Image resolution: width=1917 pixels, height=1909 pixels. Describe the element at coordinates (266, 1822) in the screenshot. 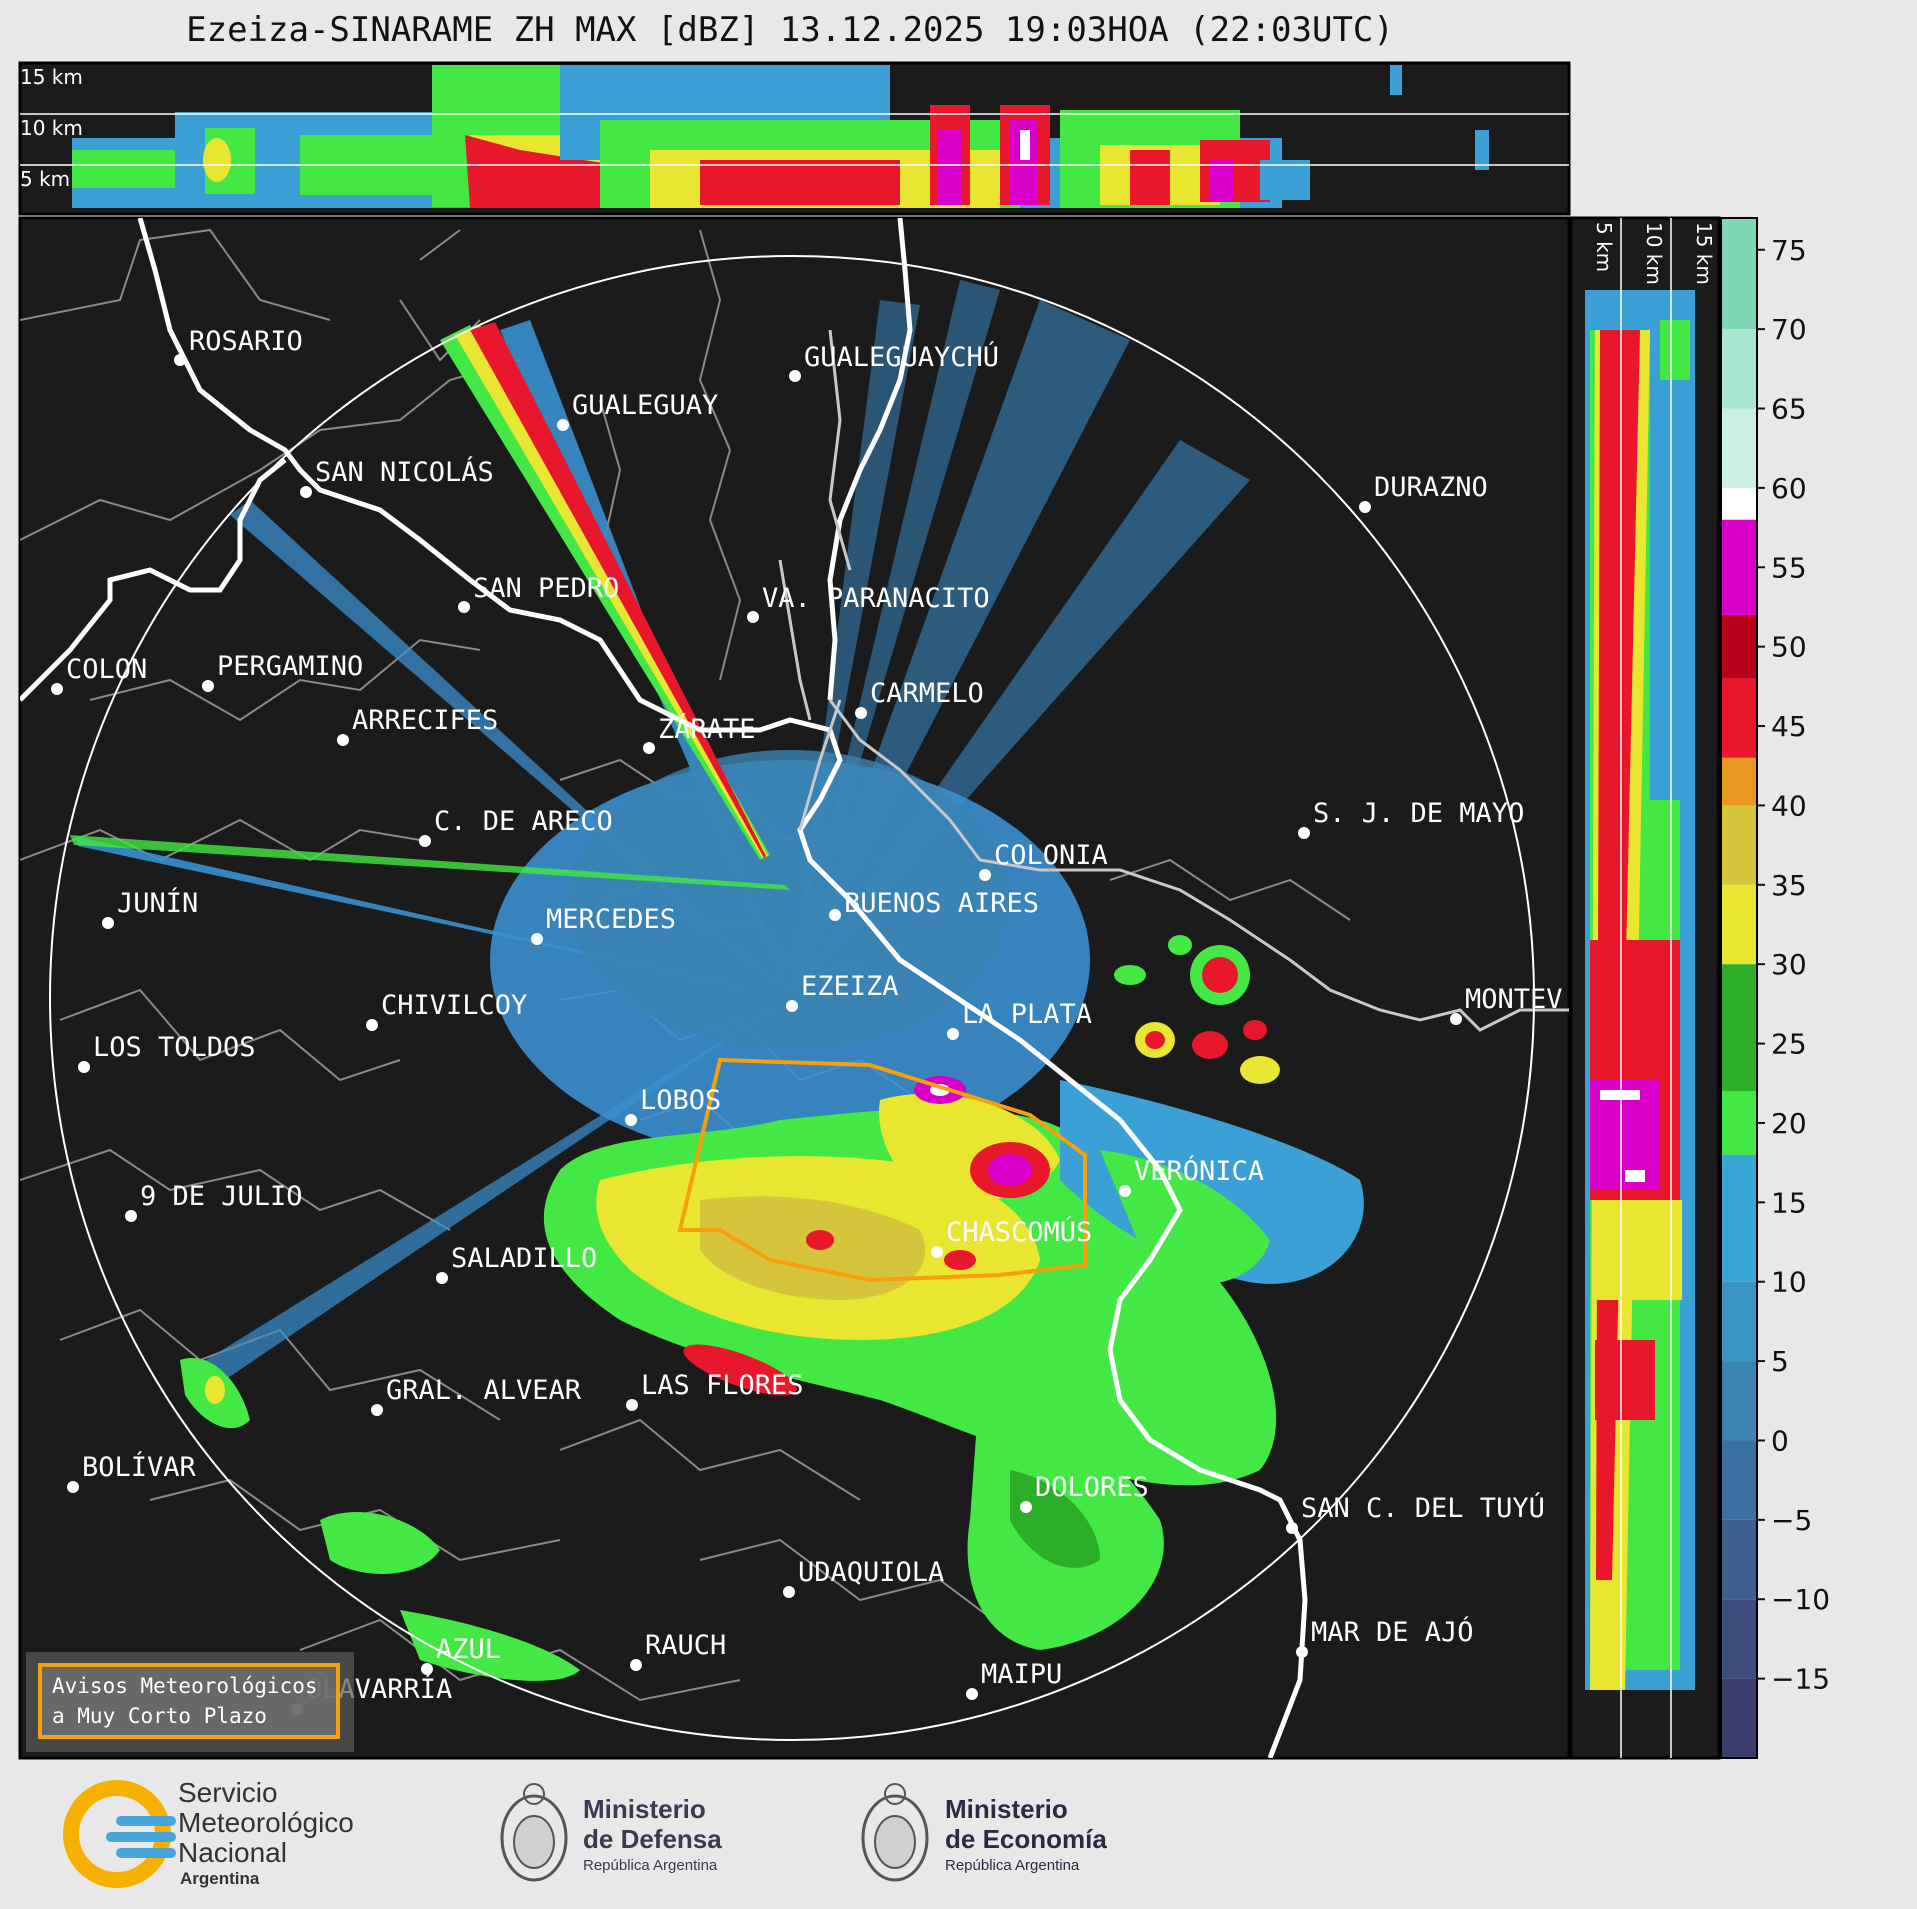

I see `smn-line2: Meteorológico` at that location.